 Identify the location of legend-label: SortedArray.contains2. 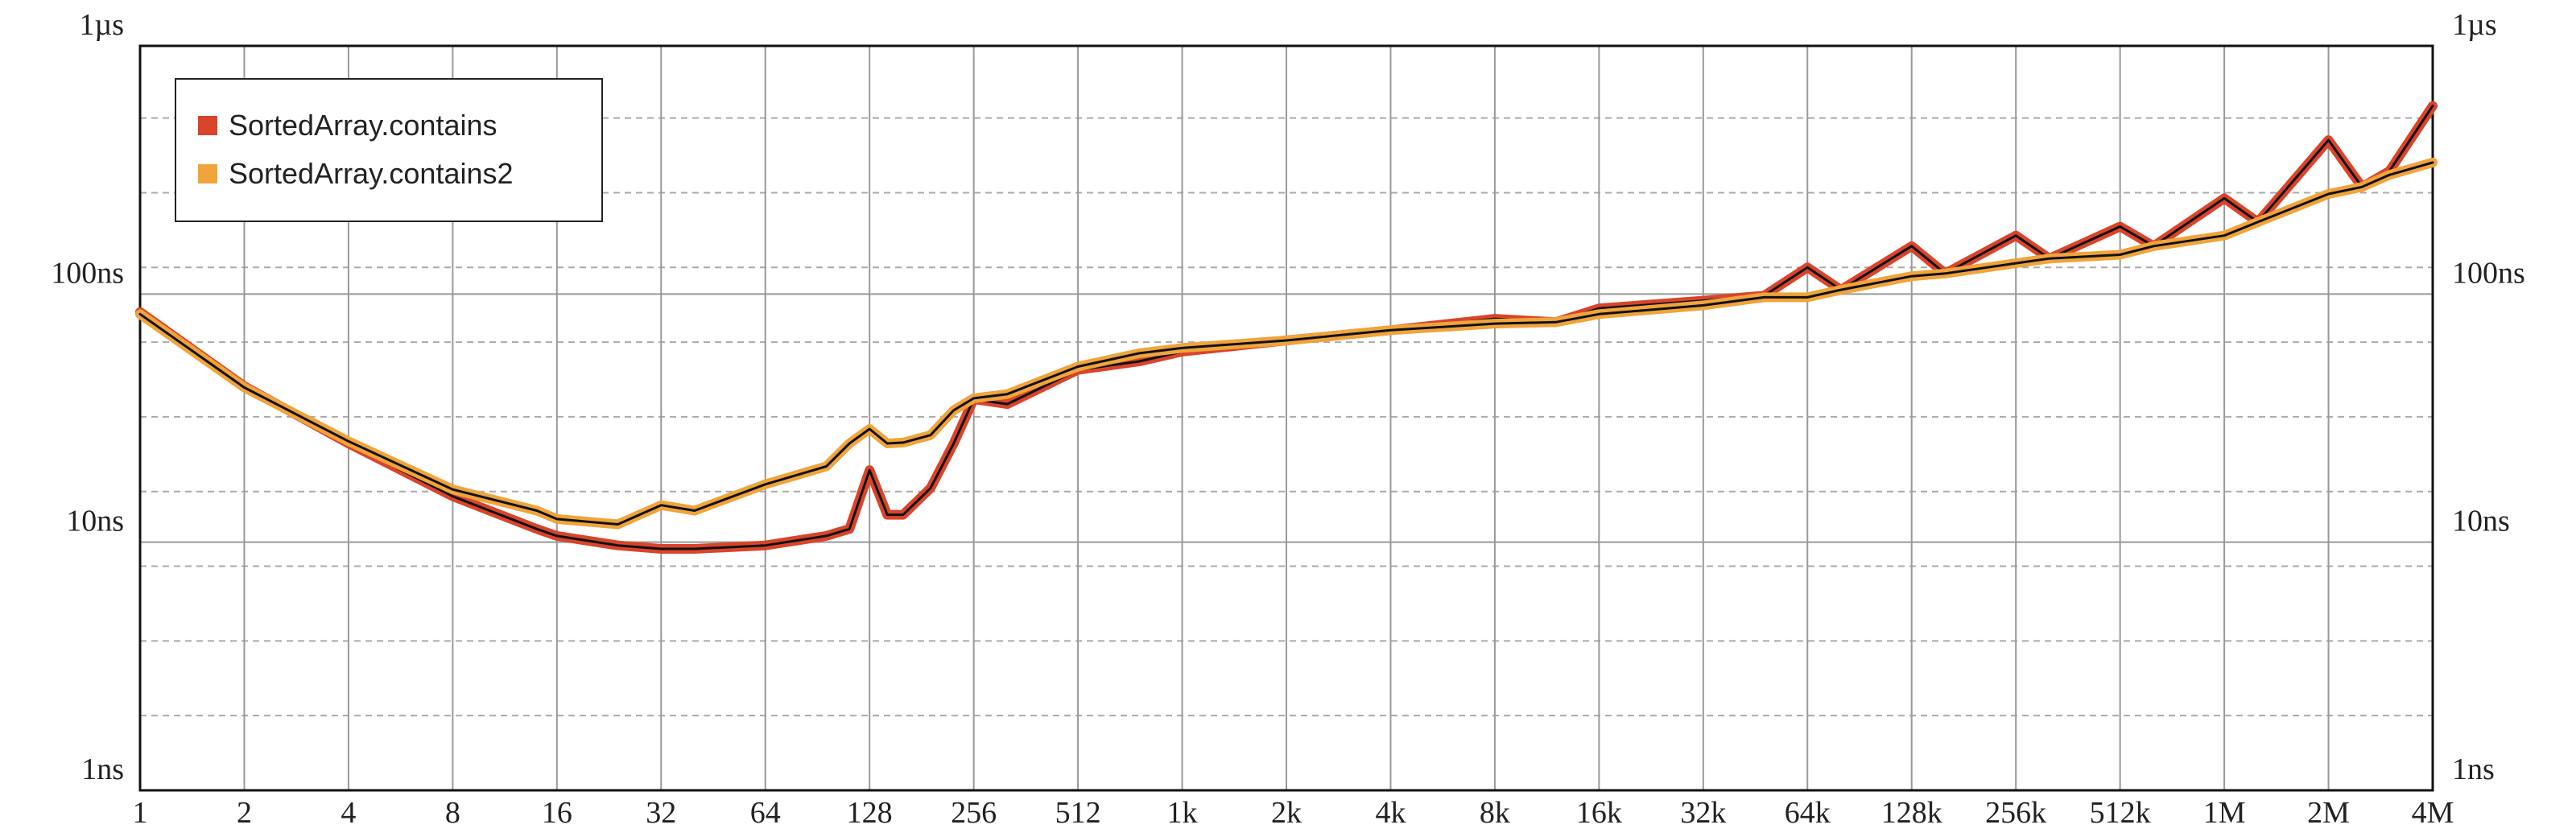
(371, 173).